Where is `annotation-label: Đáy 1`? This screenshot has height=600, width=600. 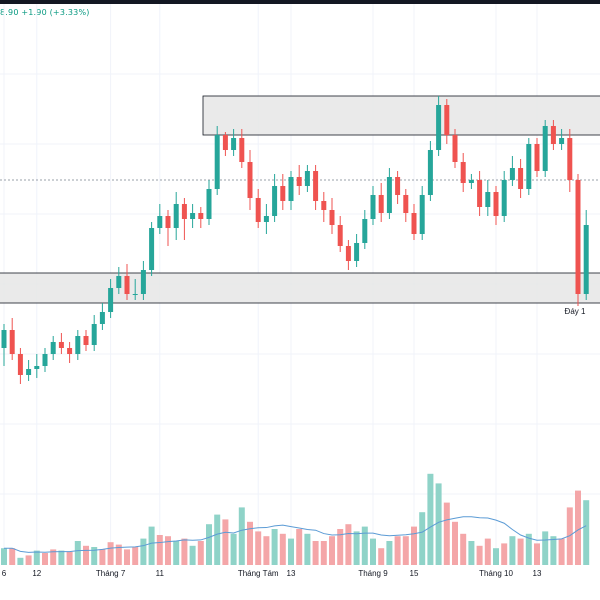 annotation-label: Đáy 1 is located at coordinates (575, 311).